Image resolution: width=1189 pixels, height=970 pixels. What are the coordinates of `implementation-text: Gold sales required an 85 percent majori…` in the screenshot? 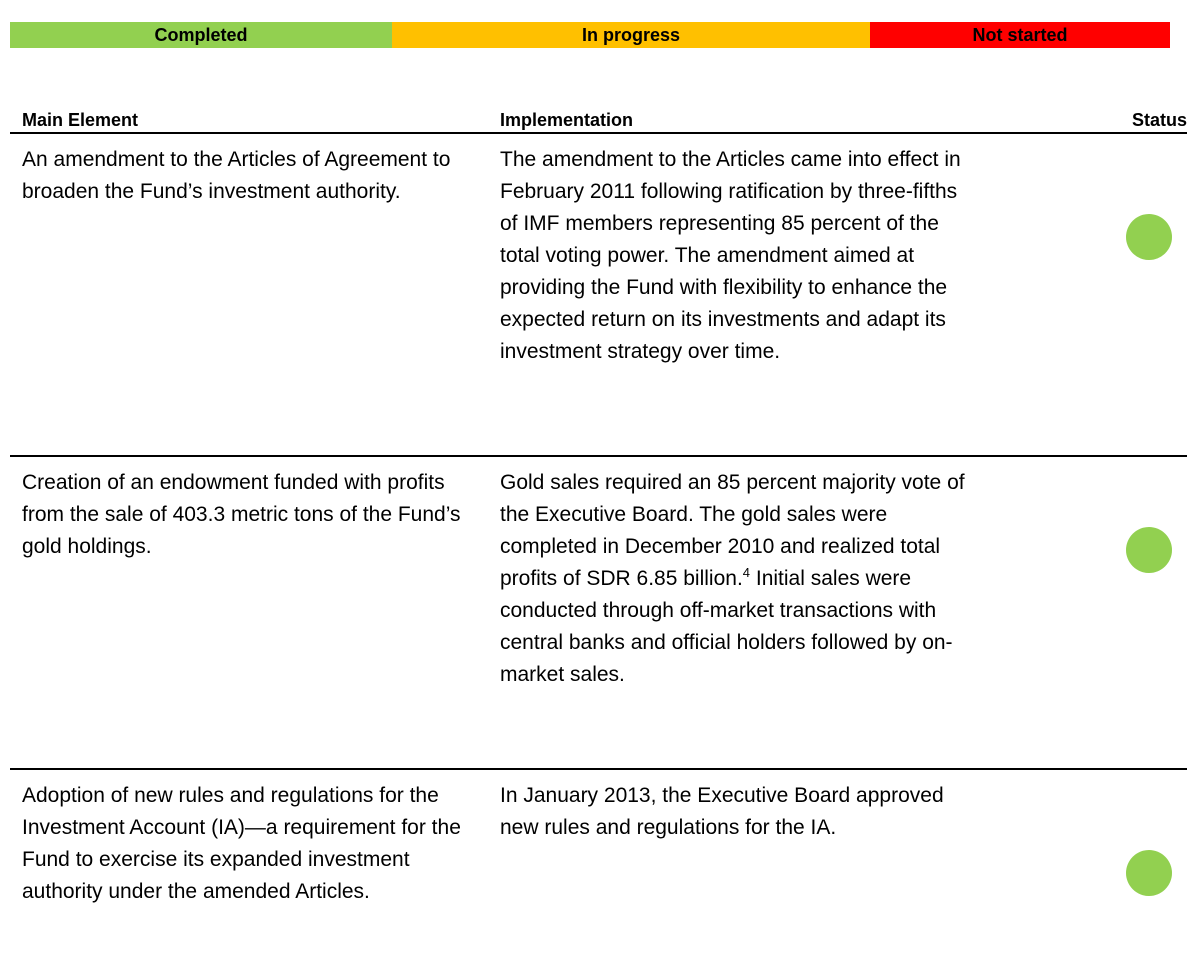 It's located at (732, 530).